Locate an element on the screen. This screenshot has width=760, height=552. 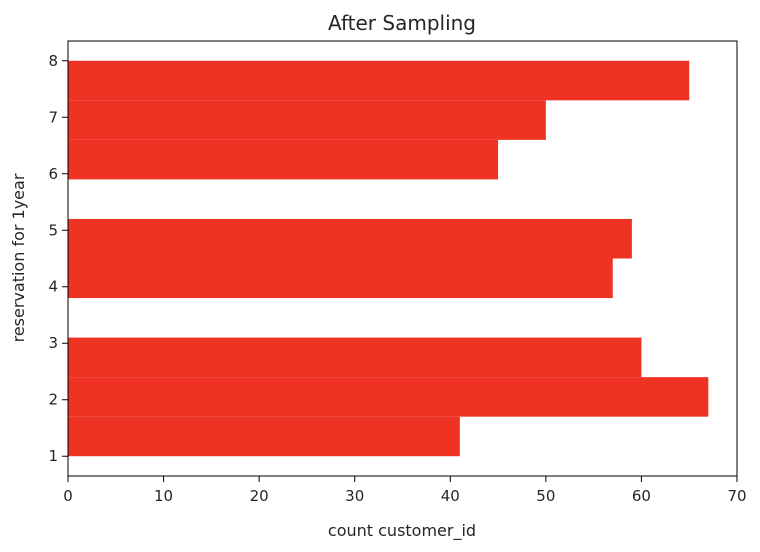
y-tick-label: 3 is located at coordinates (53, 343).